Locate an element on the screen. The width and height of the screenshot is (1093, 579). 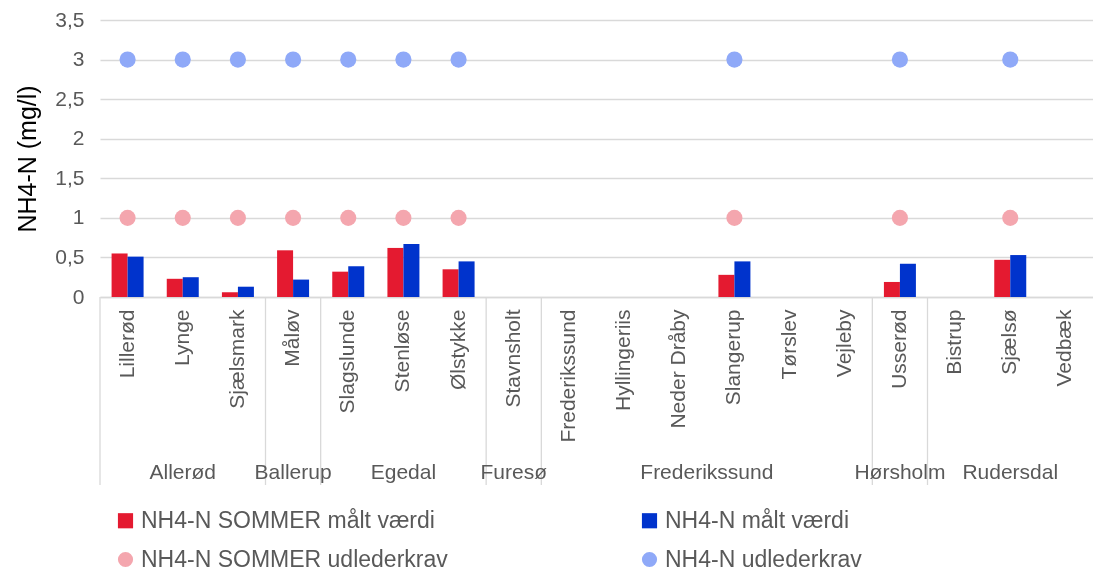
x-tick-label: Hyllingeriis is located at coordinates (623, 360).